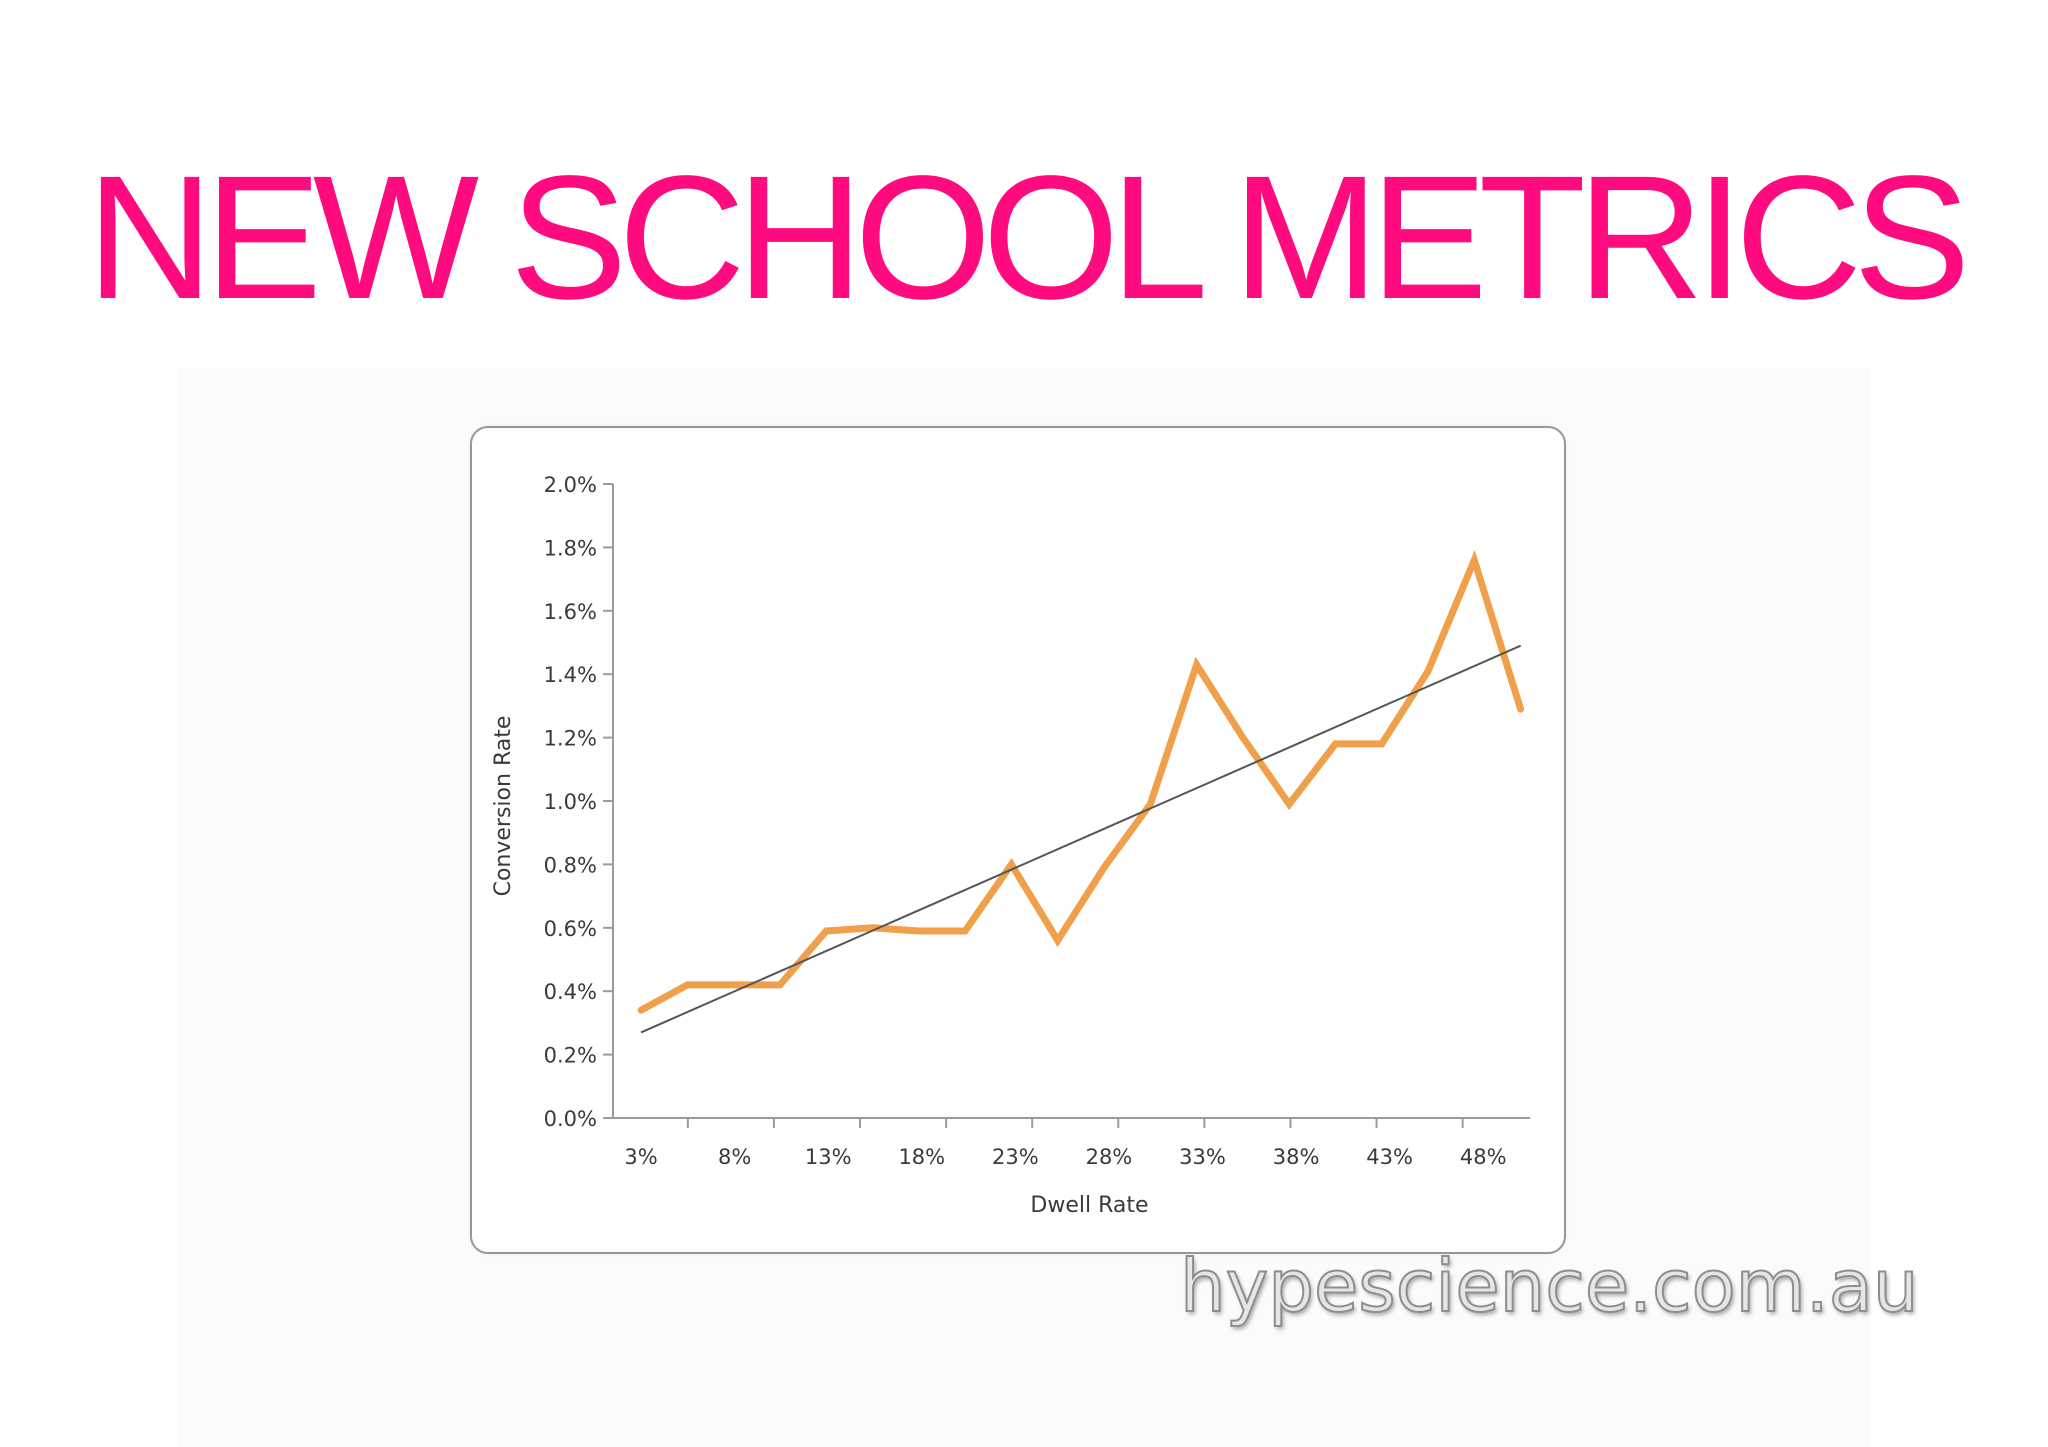 The image size is (2048, 1447). I want to click on x-tick-label: 33%, so click(1202, 1157).